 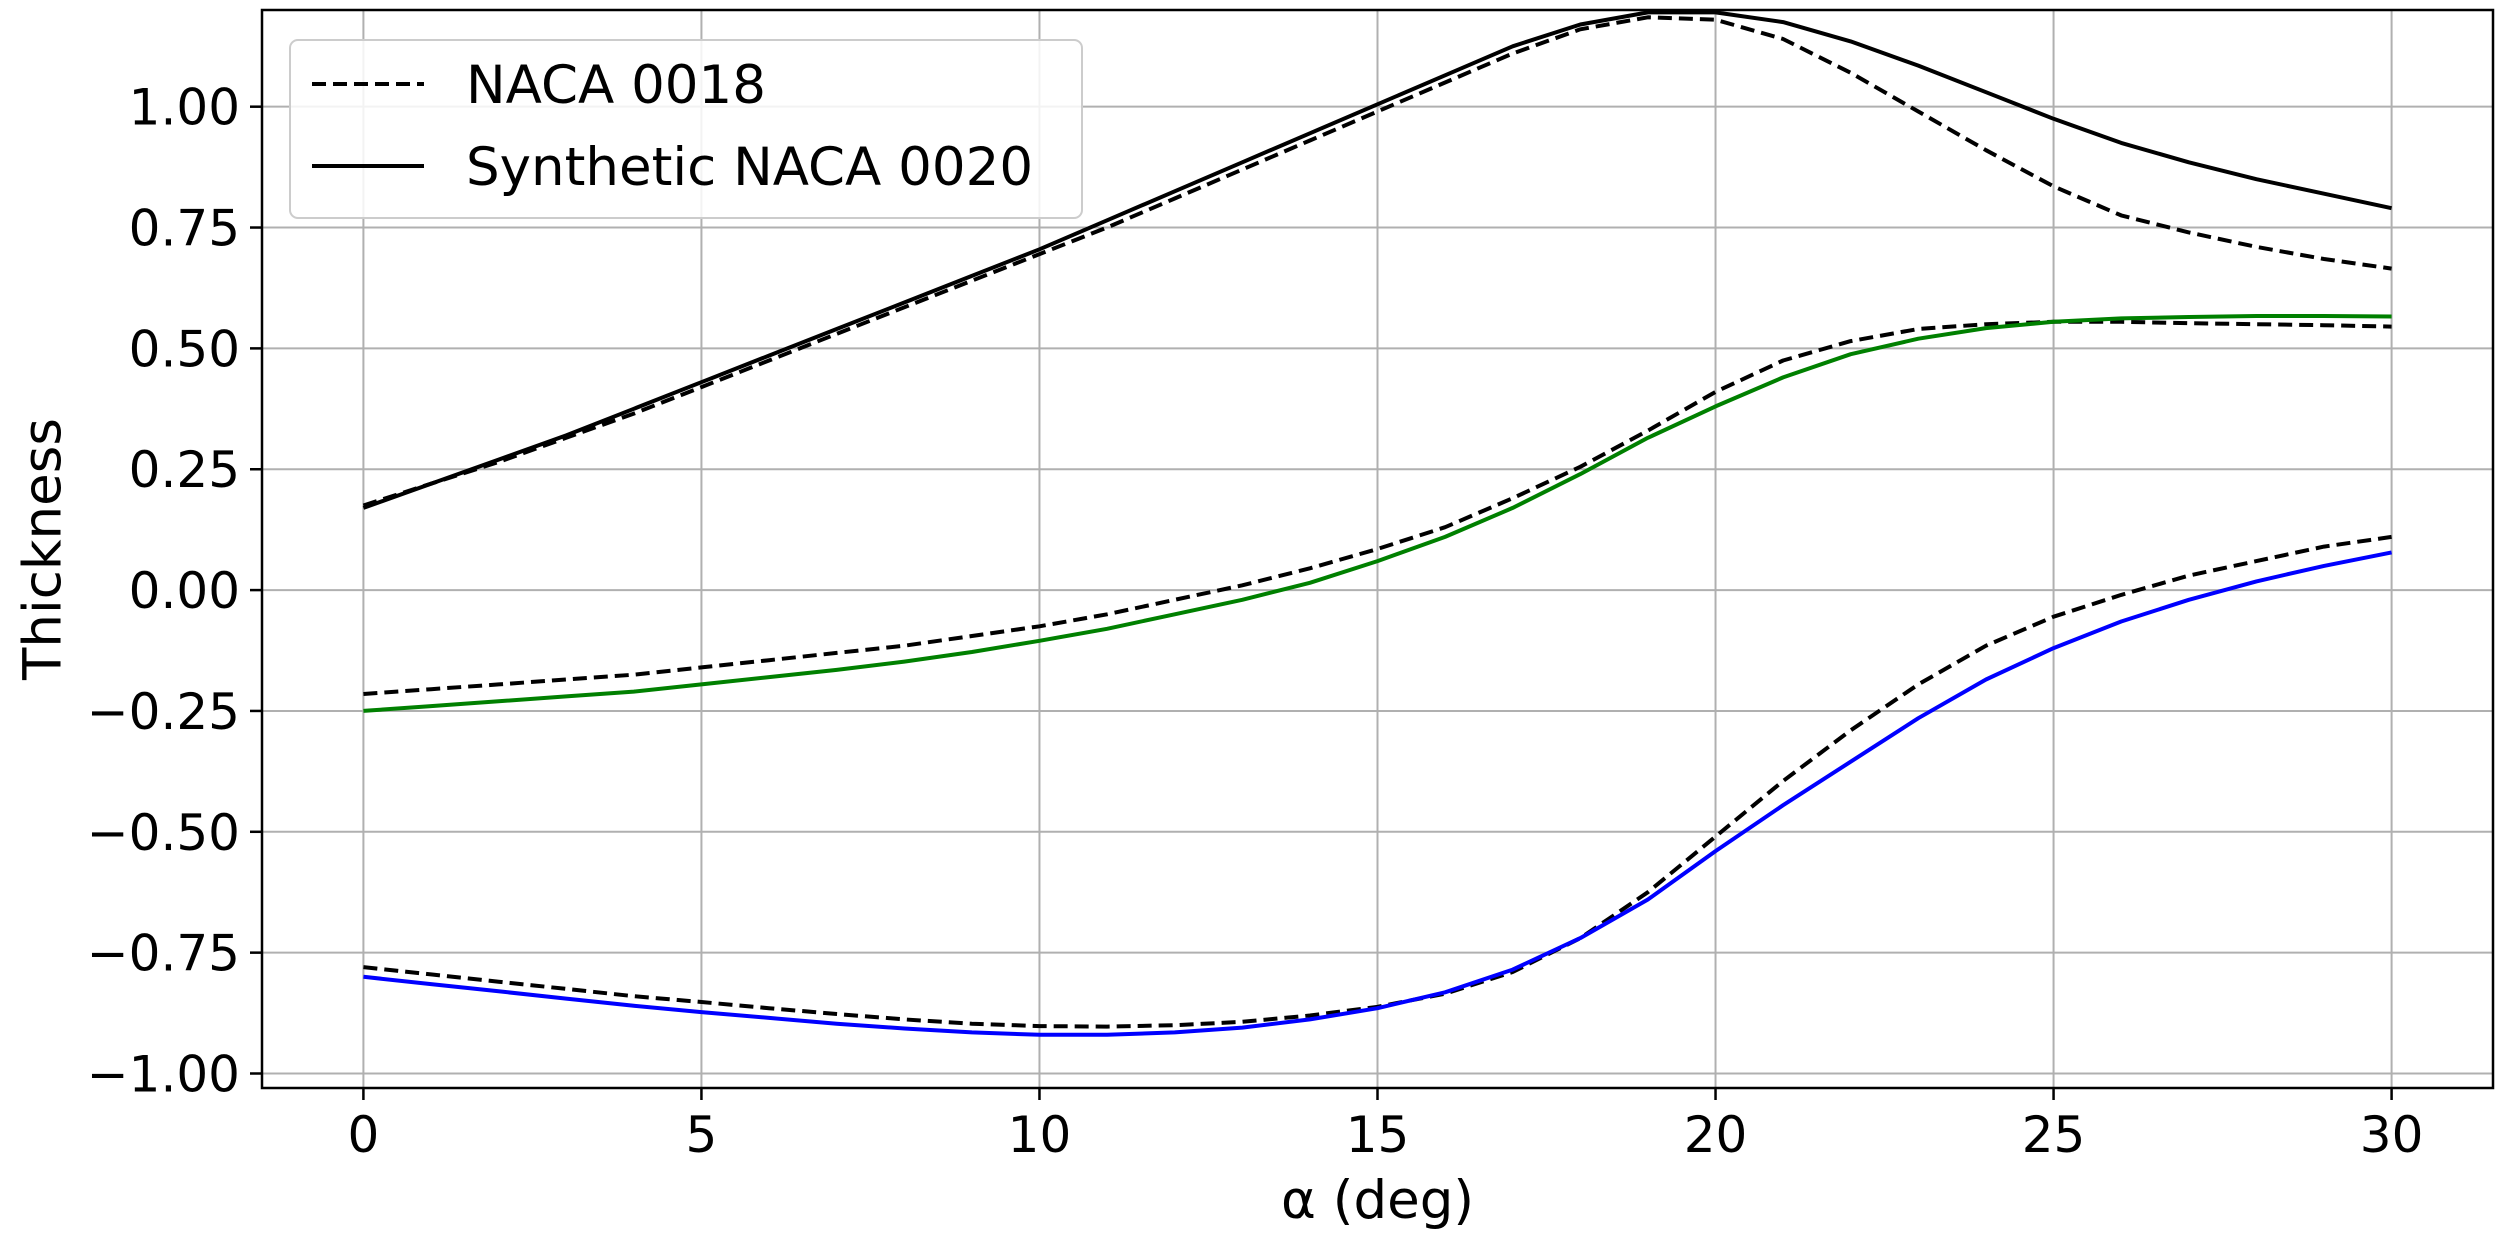 I want to click on y-tick-label-3: −0.25, so click(x=163, y=712).